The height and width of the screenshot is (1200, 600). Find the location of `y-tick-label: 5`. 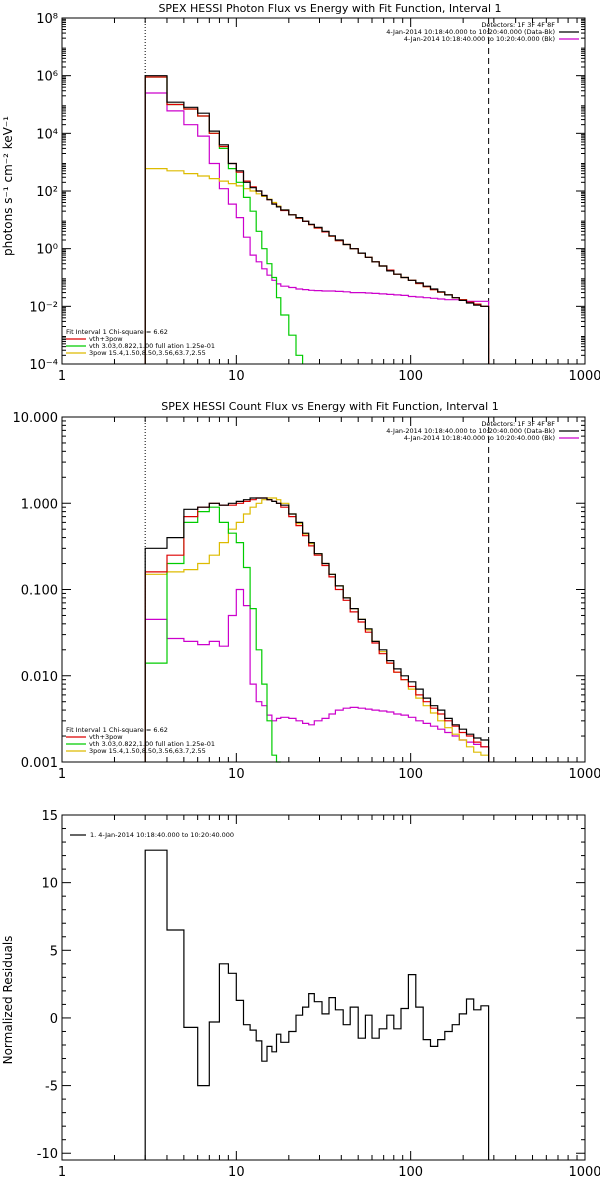

y-tick-label: 5 is located at coordinates (54, 951).